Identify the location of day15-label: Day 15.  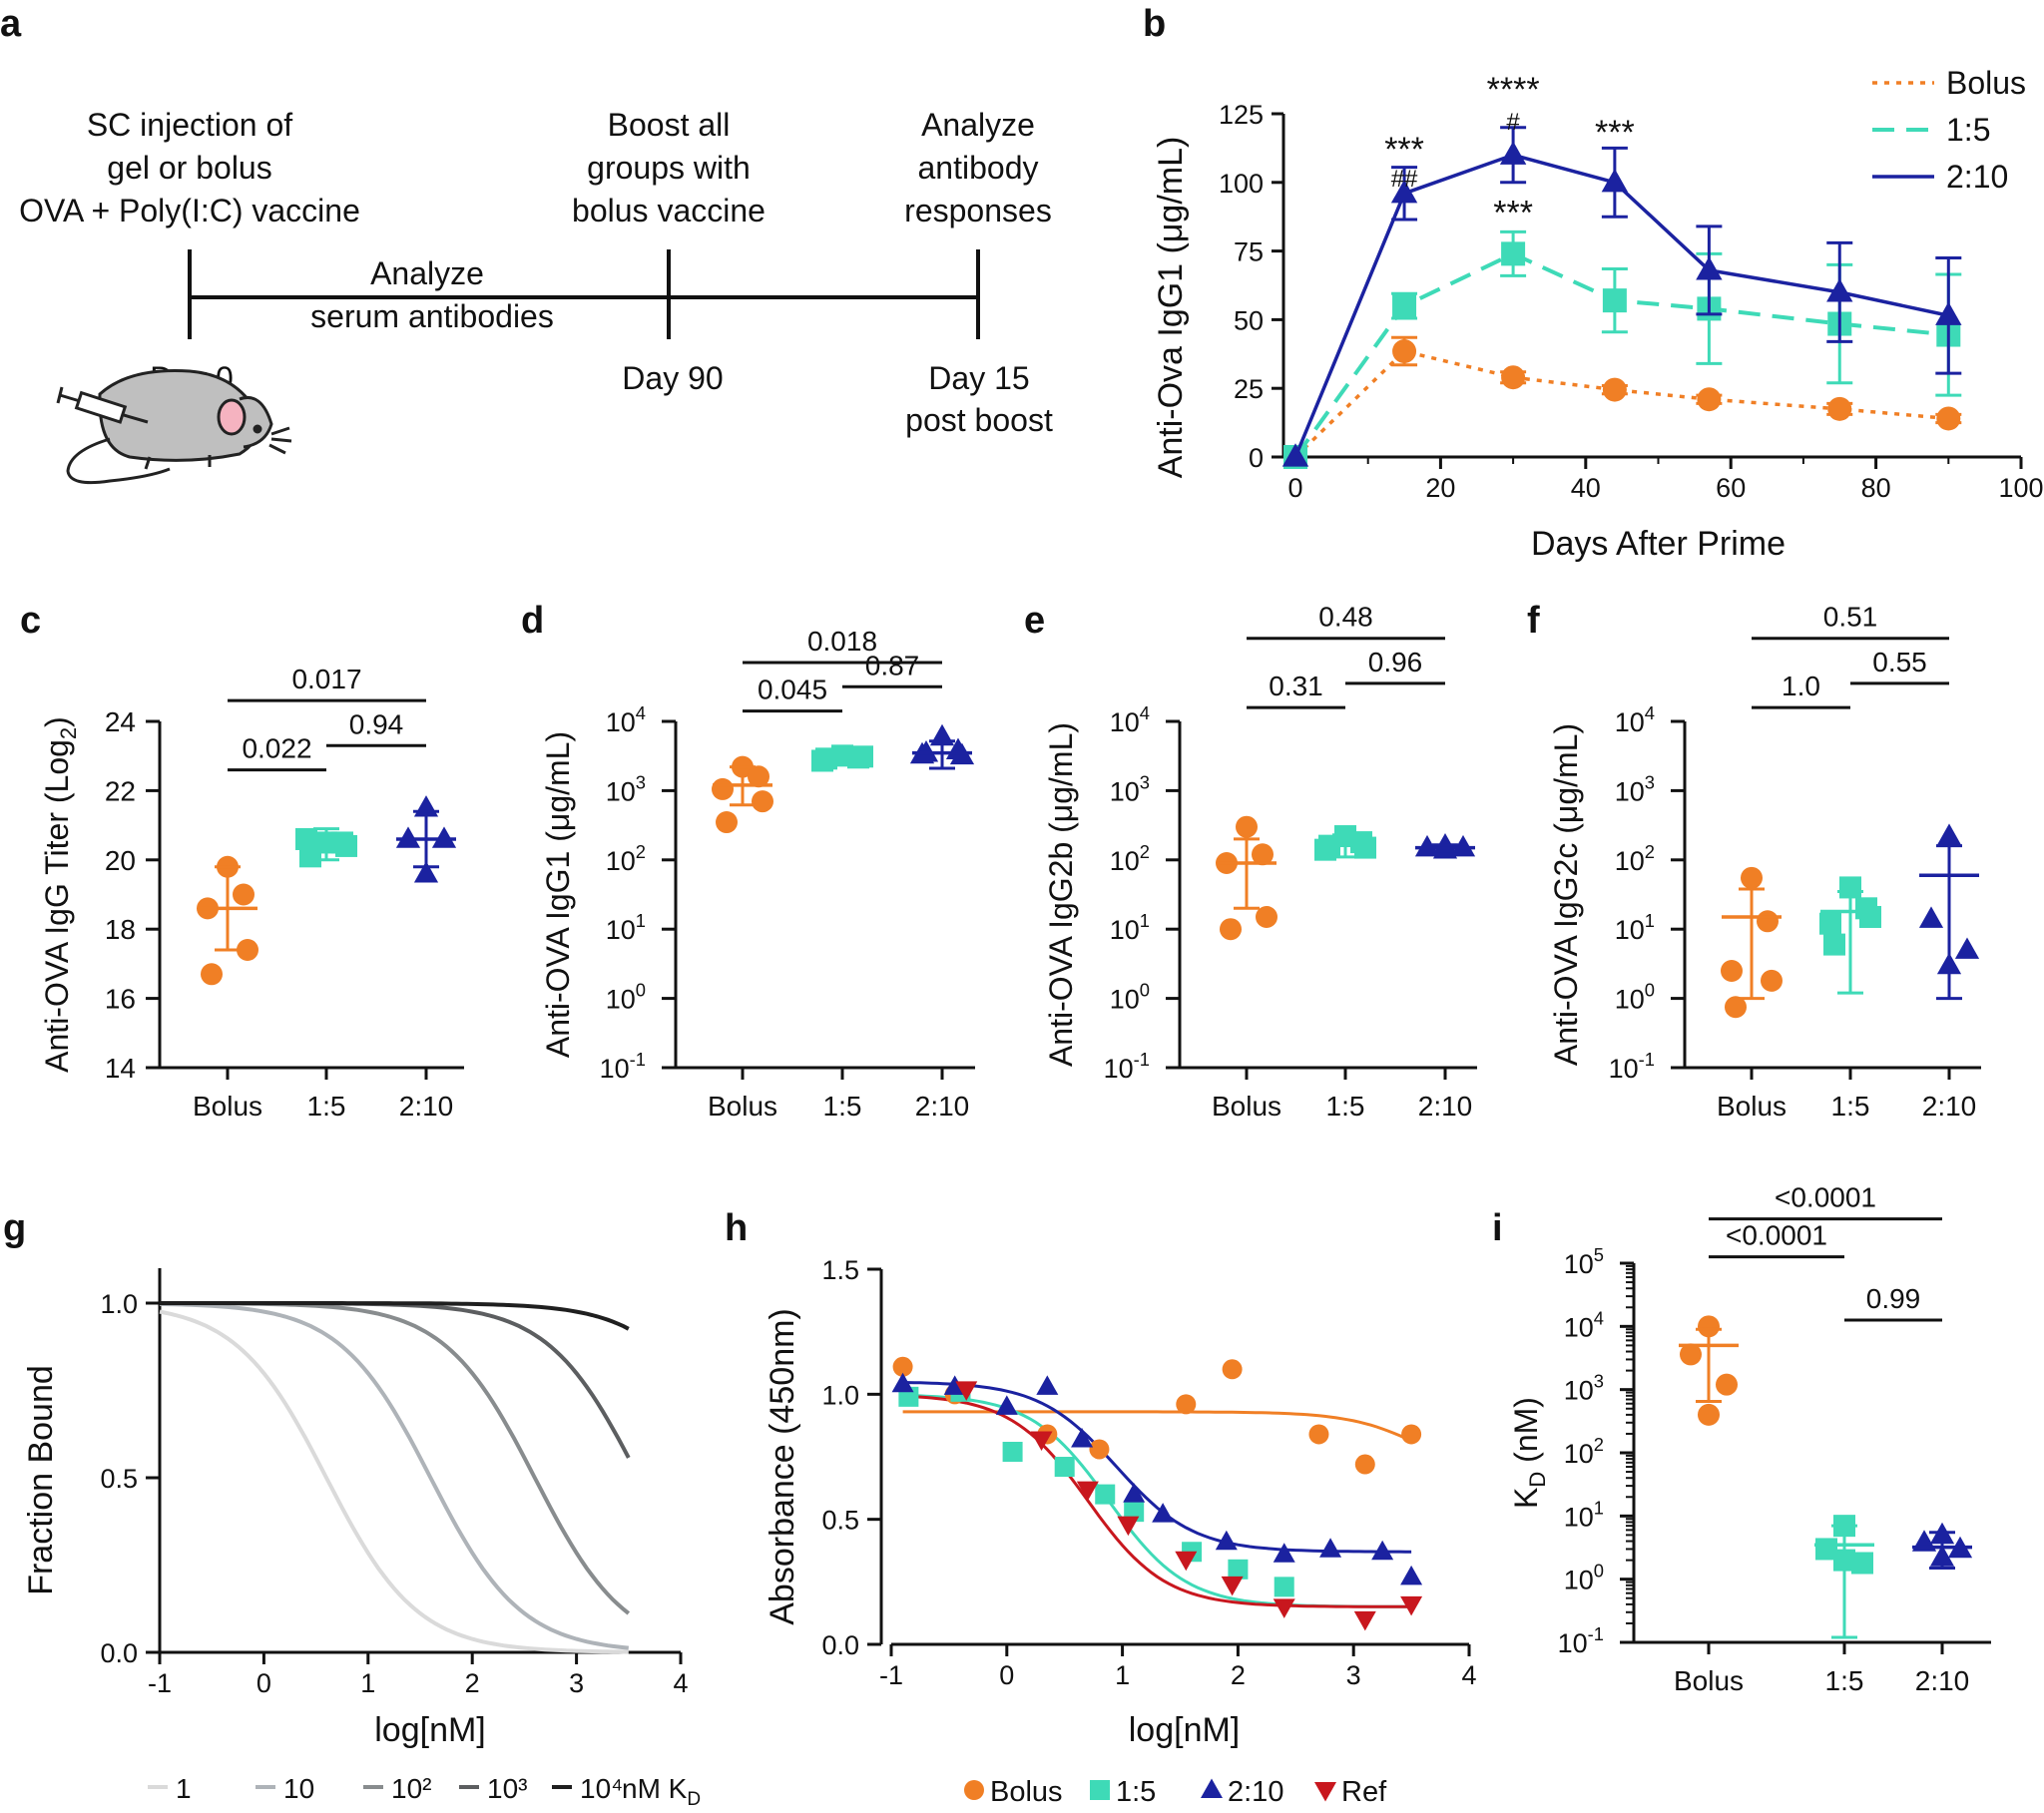
(978, 378).